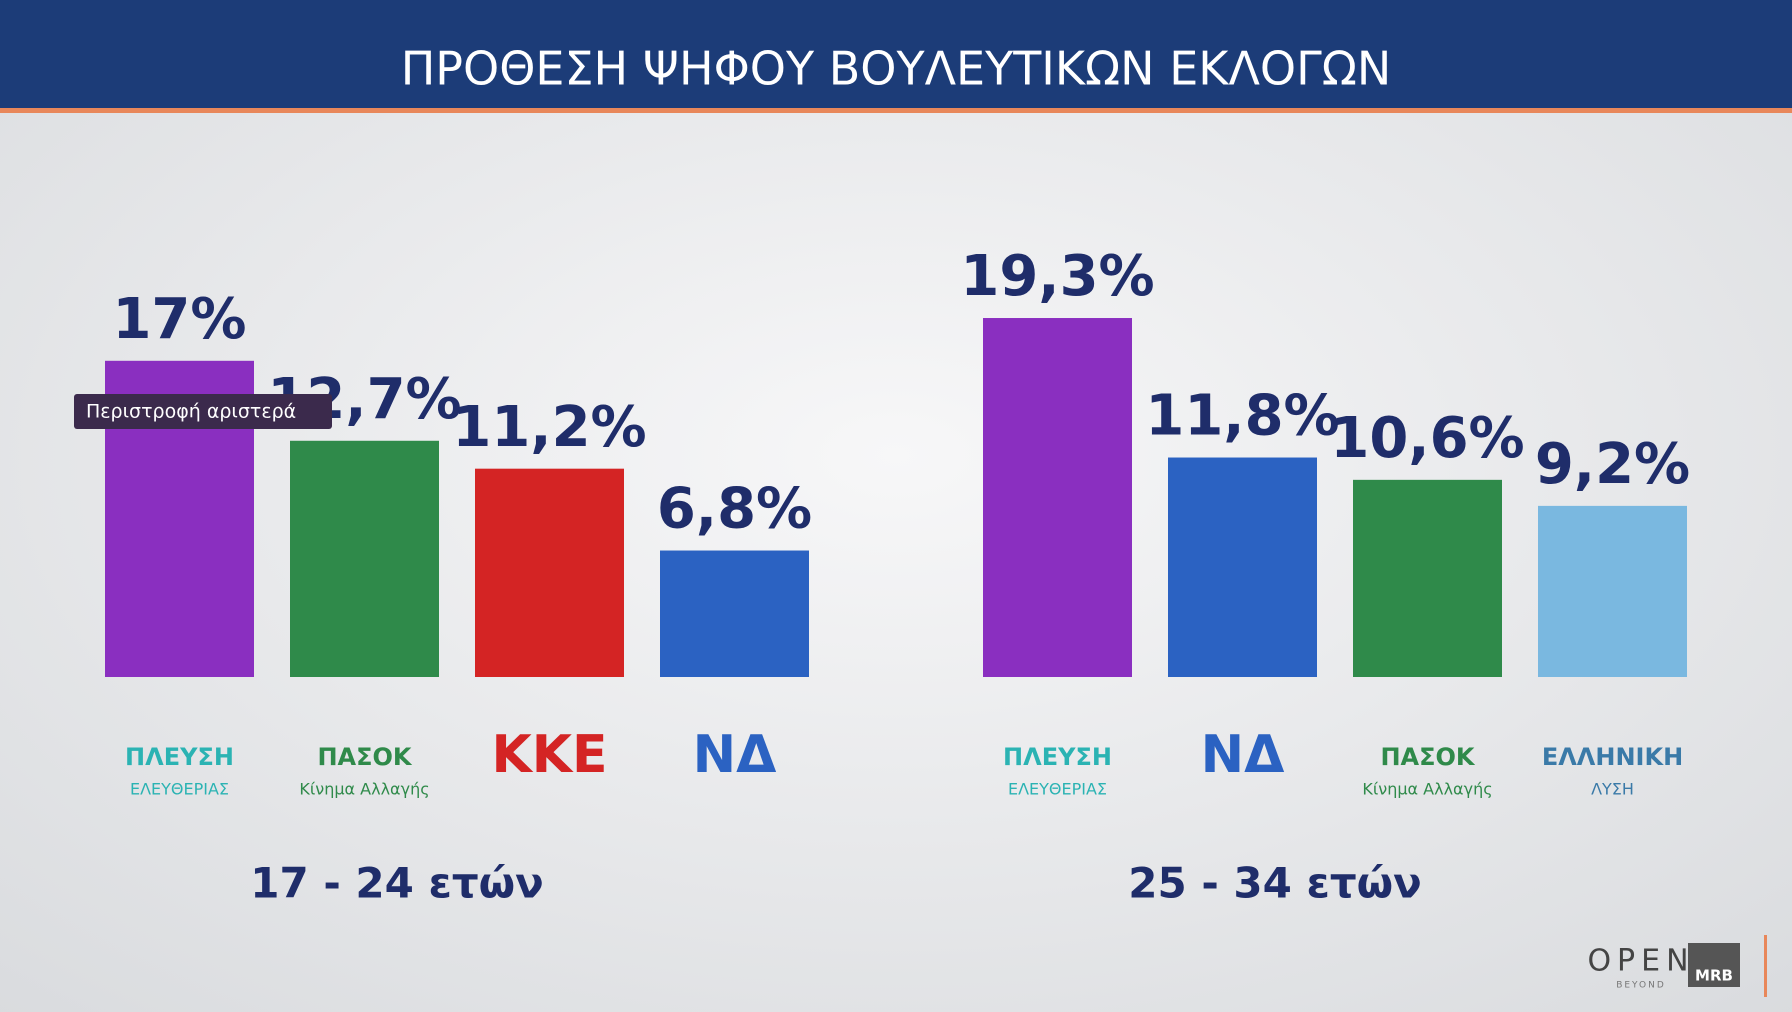 Image resolution: width=1792 pixels, height=1012 pixels. I want to click on value-label: 9,2%, so click(1612, 464).